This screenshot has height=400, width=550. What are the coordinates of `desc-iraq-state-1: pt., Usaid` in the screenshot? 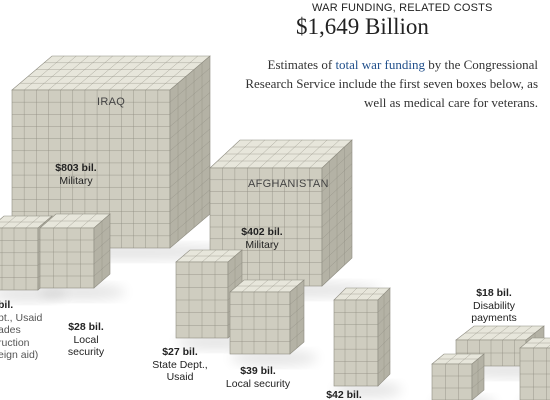 It's located at (21, 317).